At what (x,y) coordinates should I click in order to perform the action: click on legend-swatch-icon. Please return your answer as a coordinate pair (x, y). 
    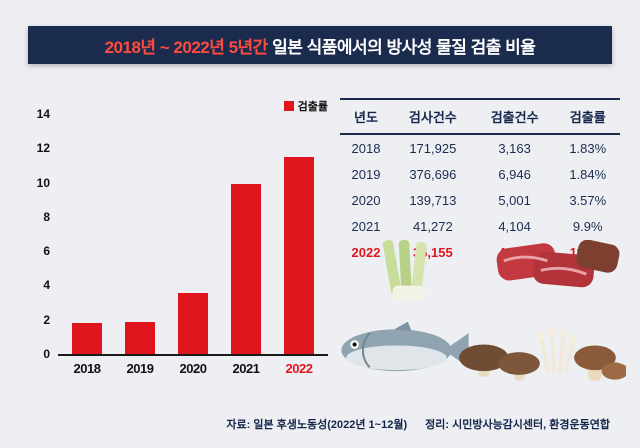
    Looking at the image, I should click on (288, 106).